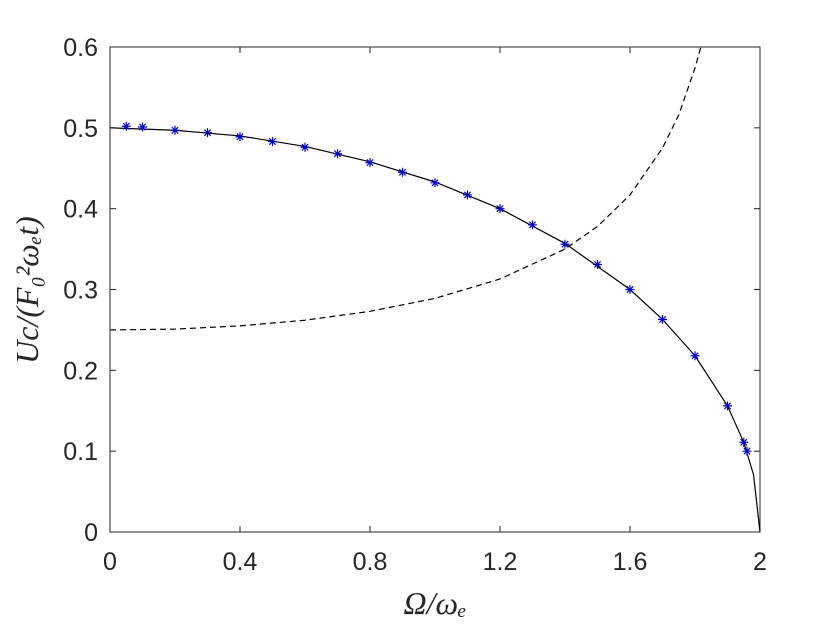  What do you see at coordinates (80, 291) in the screenshot?
I see `y-tick-label: 0.3` at bounding box center [80, 291].